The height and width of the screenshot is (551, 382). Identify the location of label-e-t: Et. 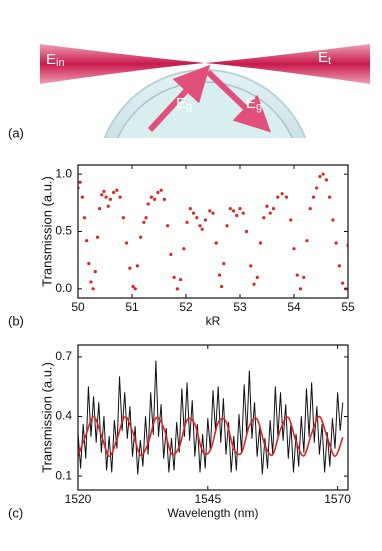
(324, 58).